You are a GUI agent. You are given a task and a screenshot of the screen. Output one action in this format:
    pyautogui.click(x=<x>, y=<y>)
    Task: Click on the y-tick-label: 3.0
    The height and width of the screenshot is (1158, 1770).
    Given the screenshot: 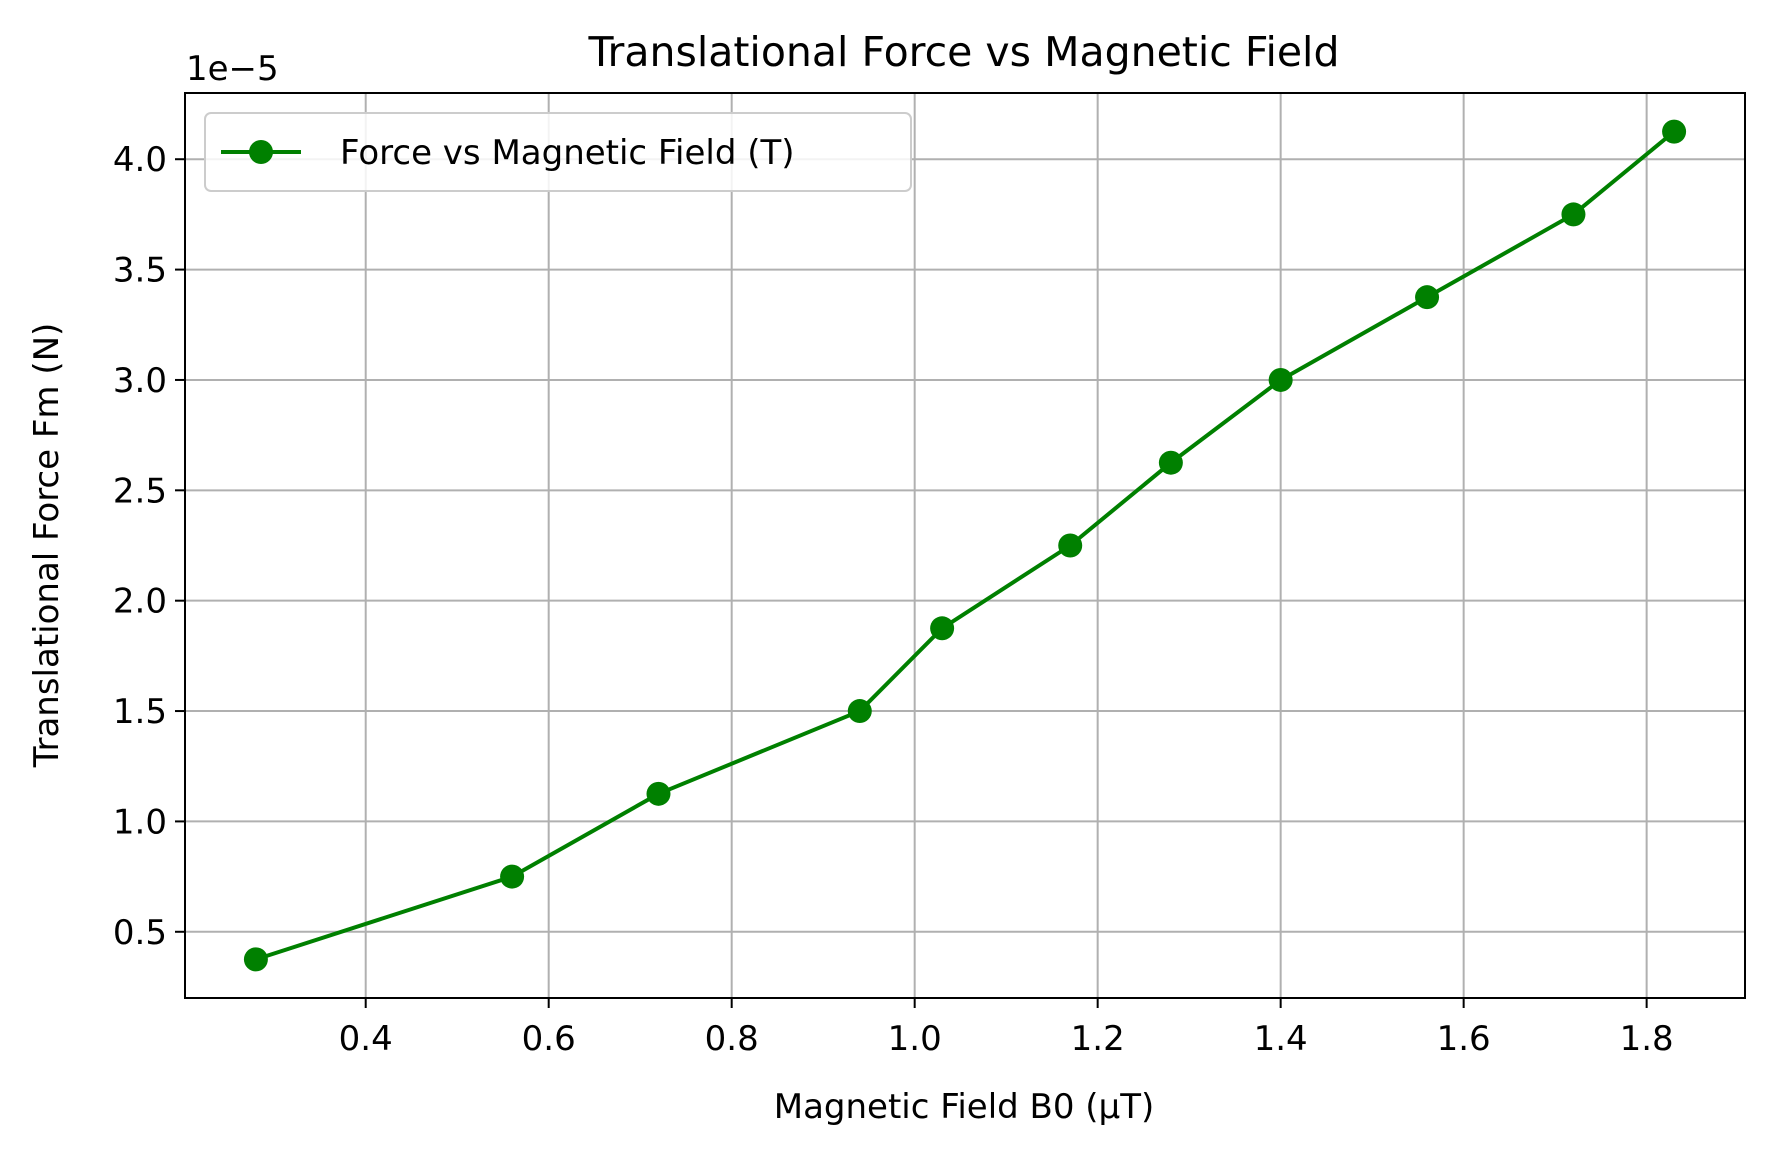 What is the action you would take?
    pyautogui.click(x=140, y=381)
    